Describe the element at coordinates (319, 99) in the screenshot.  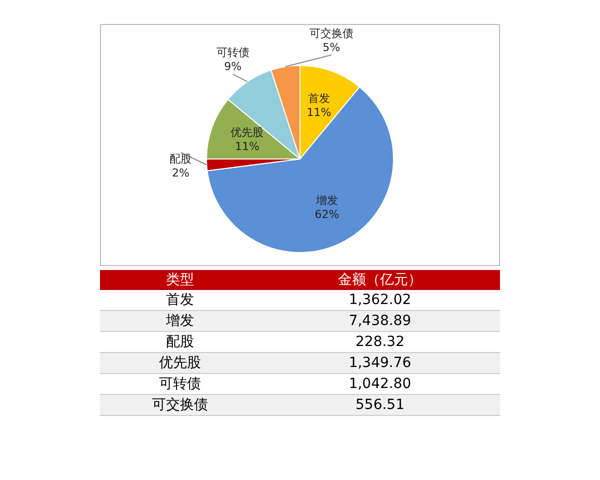
I see `slice-label: 首发` at that location.